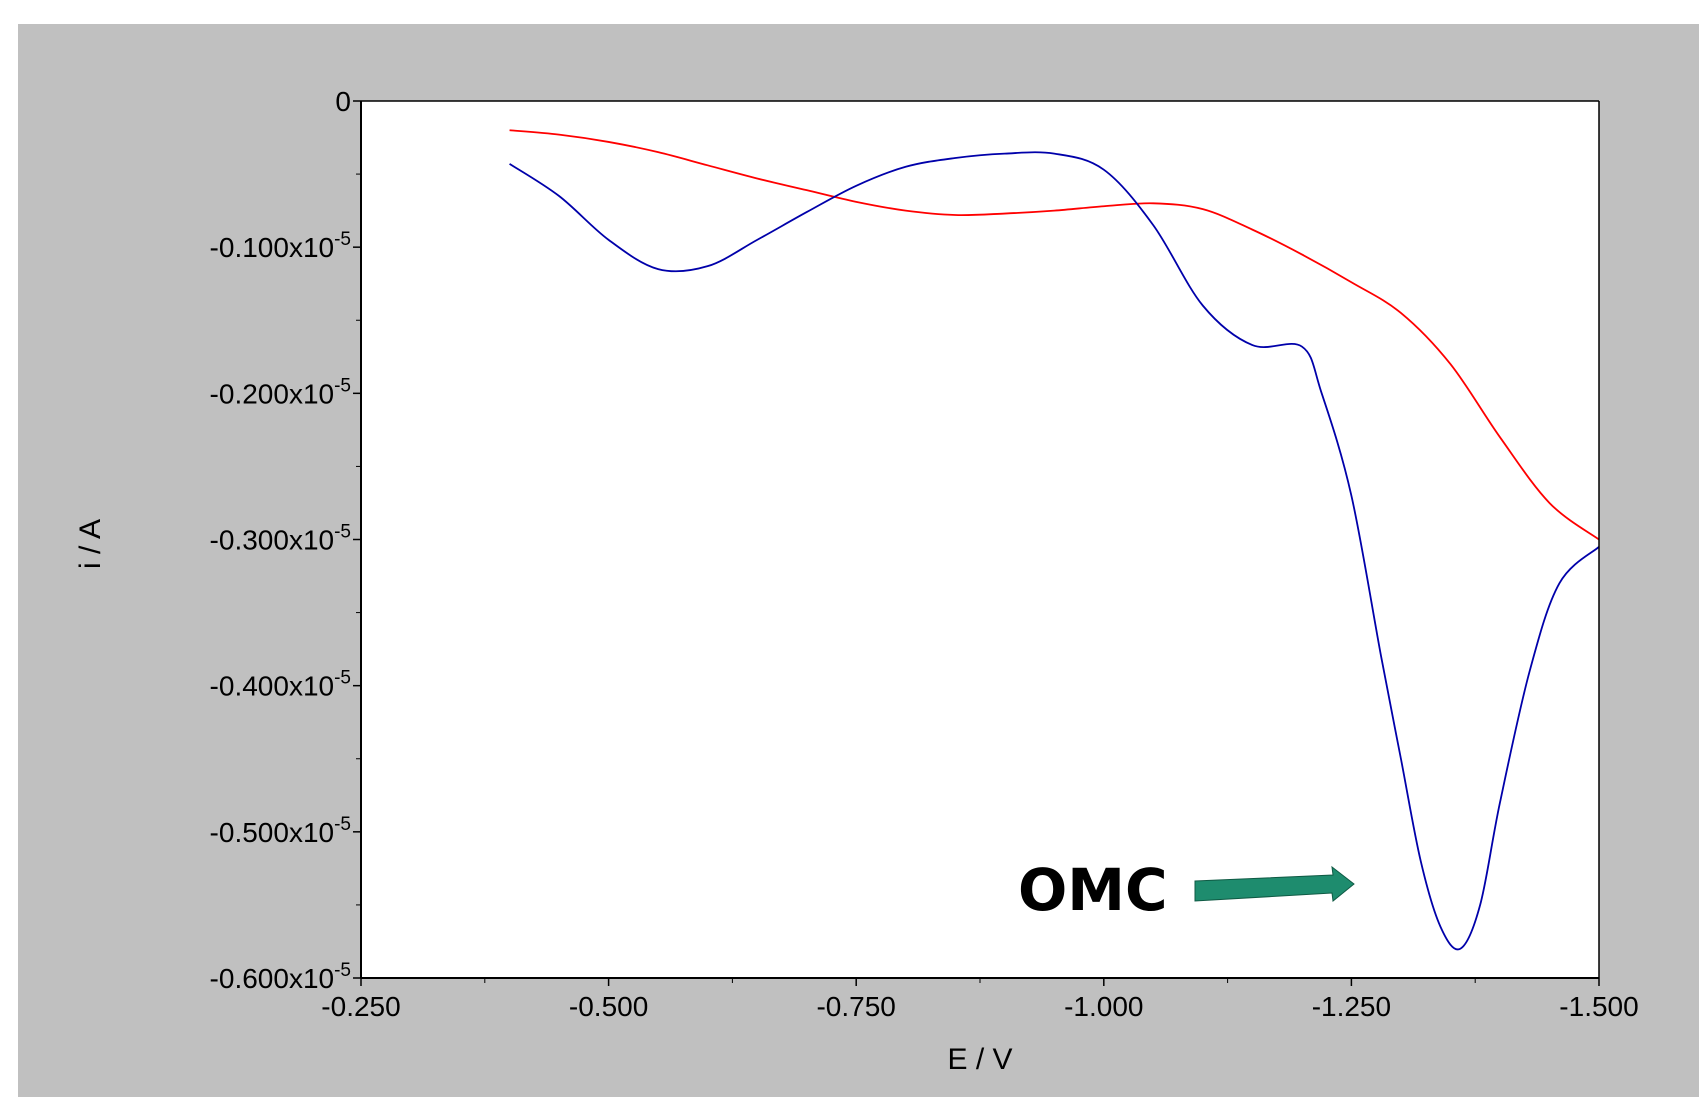 The width and height of the screenshot is (1699, 1097). What do you see at coordinates (280, 831) in the screenshot?
I see `y-tick-label: -0.500x10⁻⁵` at bounding box center [280, 831].